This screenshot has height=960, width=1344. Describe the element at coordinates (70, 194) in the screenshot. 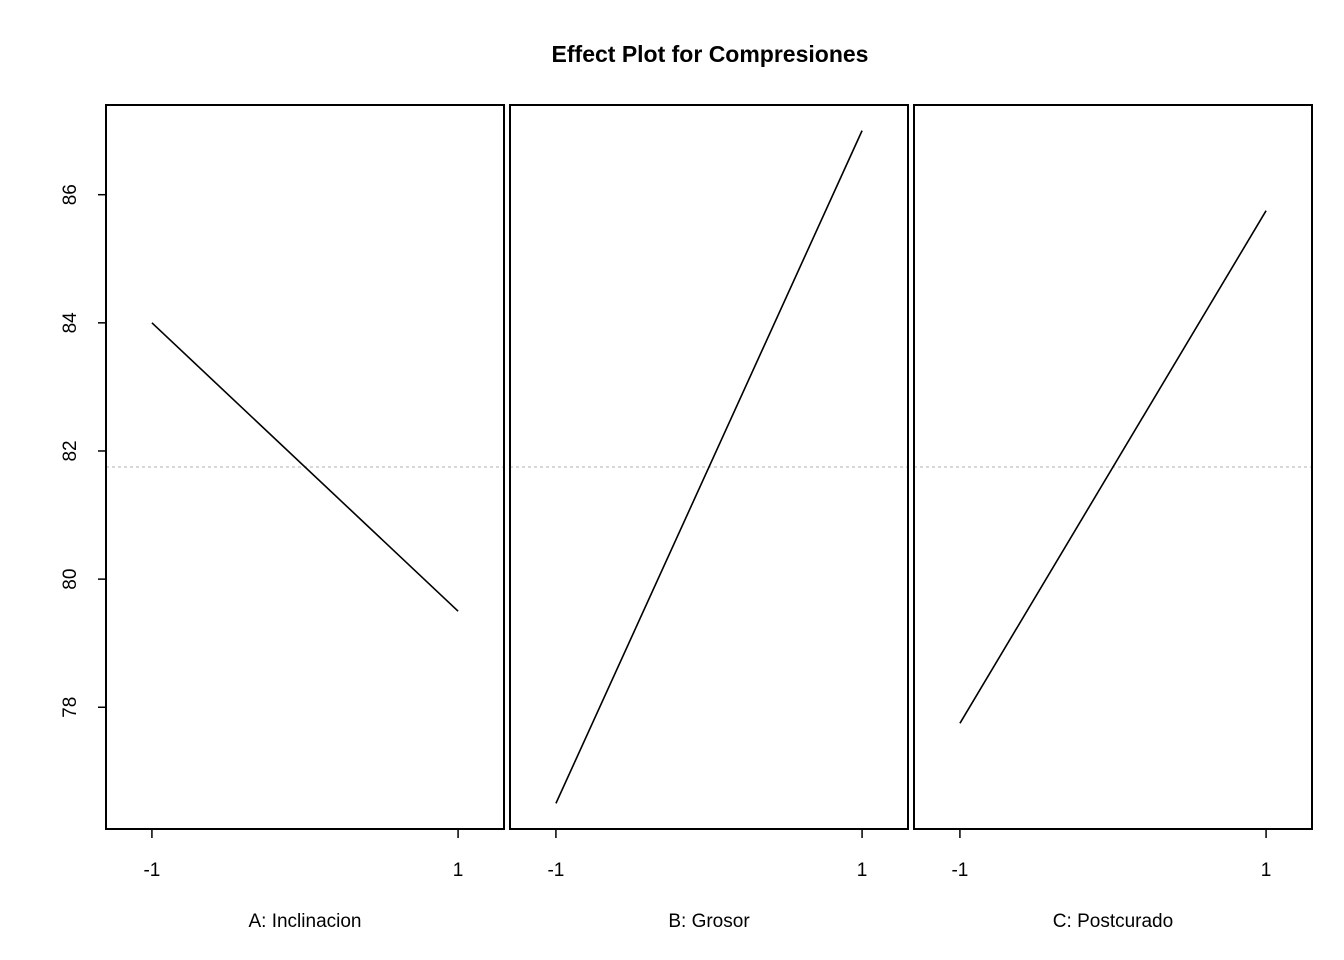

I see `y-tick-label-4: 86` at that location.